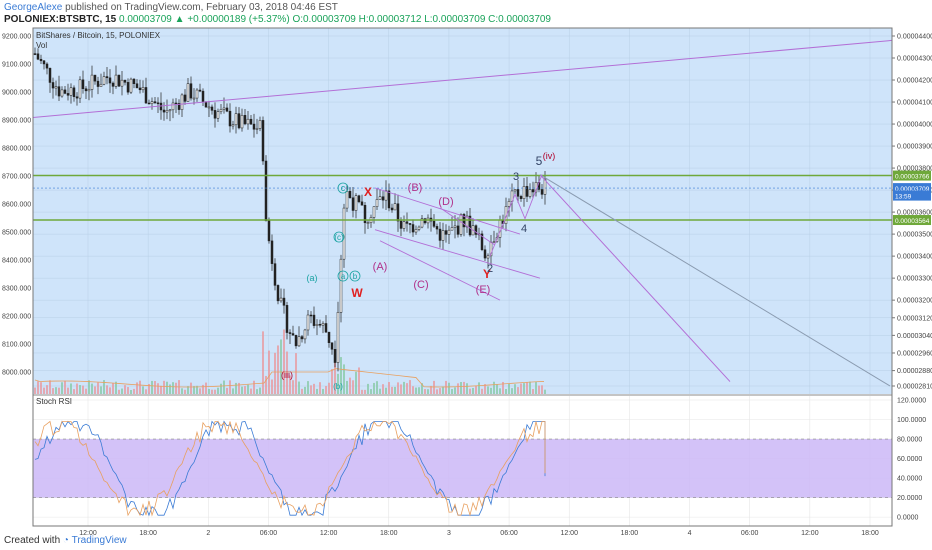 This screenshot has height=550, width=932. What do you see at coordinates (483, 290) in the screenshot?
I see `wave-label: (E)` at bounding box center [483, 290].